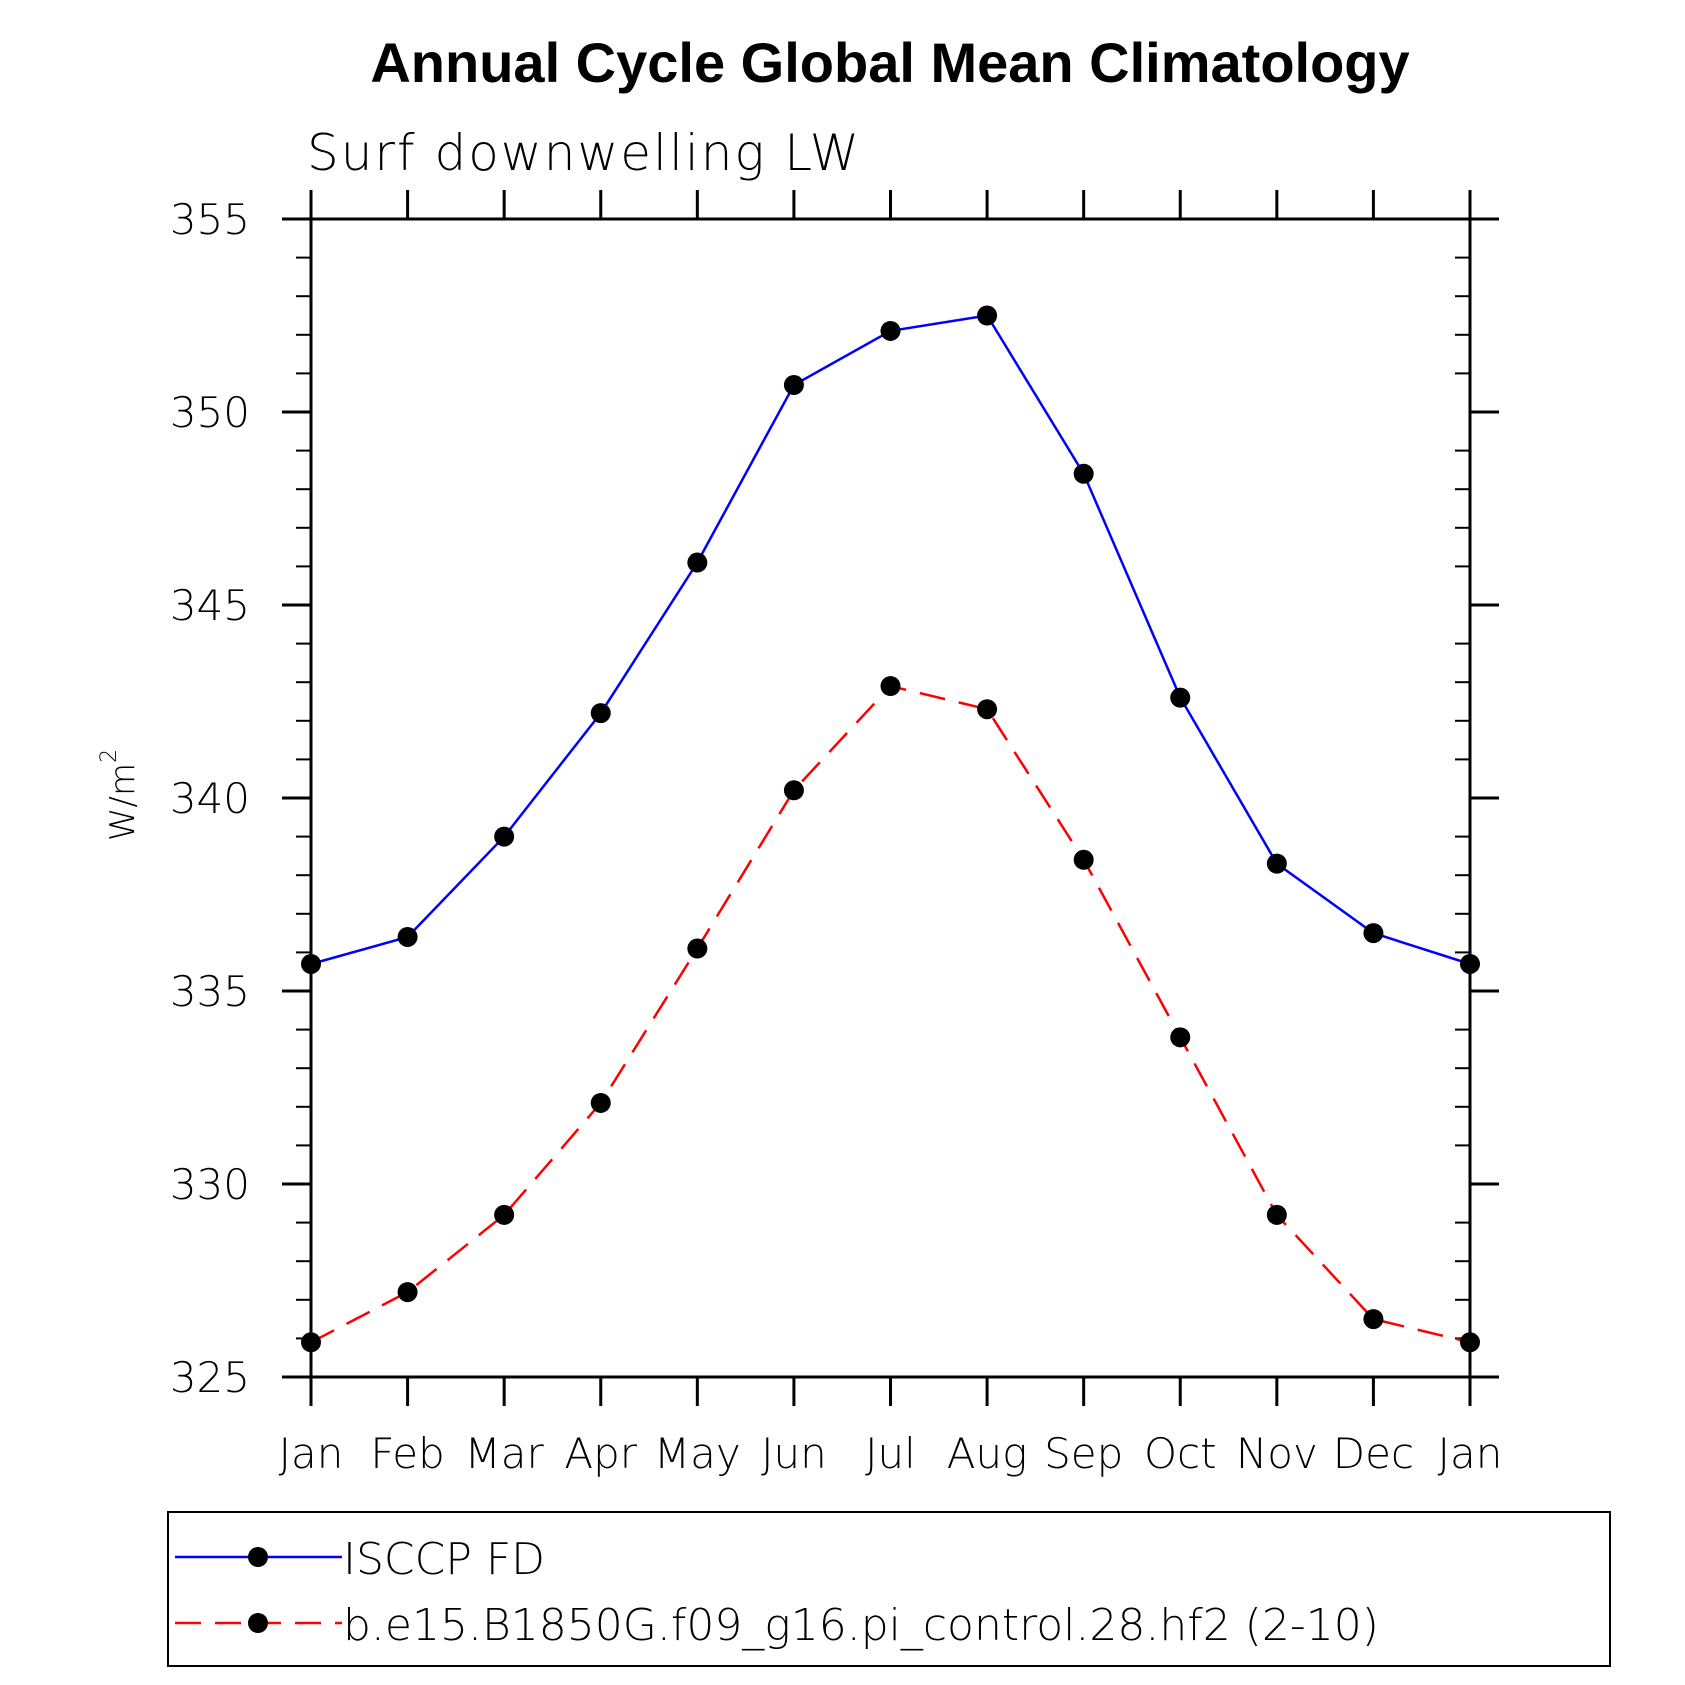  Describe the element at coordinates (889, 62) in the screenshot. I see `chart-title: Annual Cycle Global Mean Climatology` at that location.